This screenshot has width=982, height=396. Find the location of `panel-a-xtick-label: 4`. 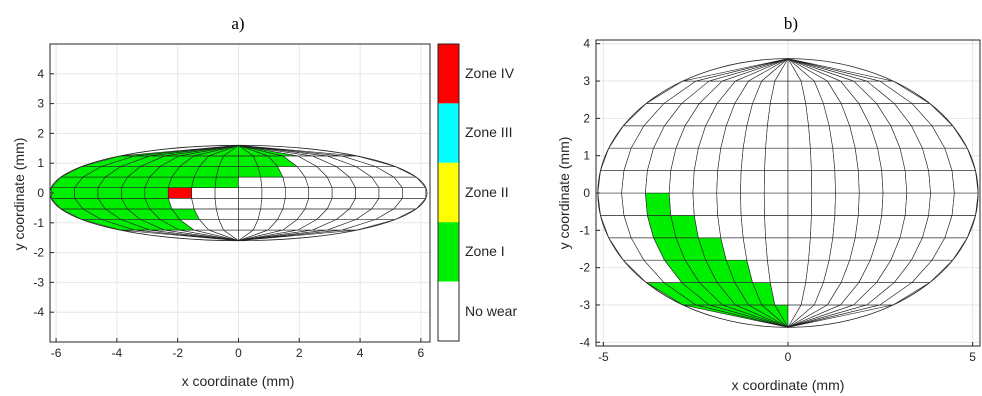

panel-a-xtick-label: 4 is located at coordinates (360, 353).